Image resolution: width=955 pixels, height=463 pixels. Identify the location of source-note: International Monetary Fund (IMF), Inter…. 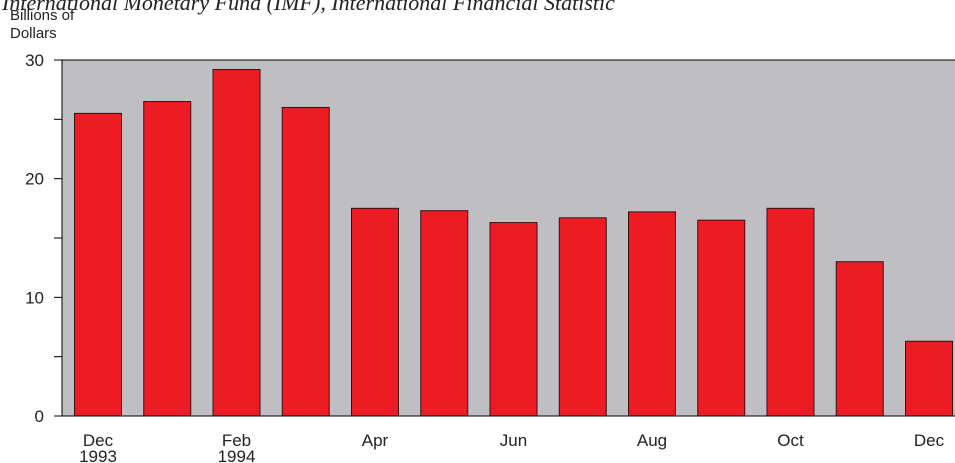
(308, 7).